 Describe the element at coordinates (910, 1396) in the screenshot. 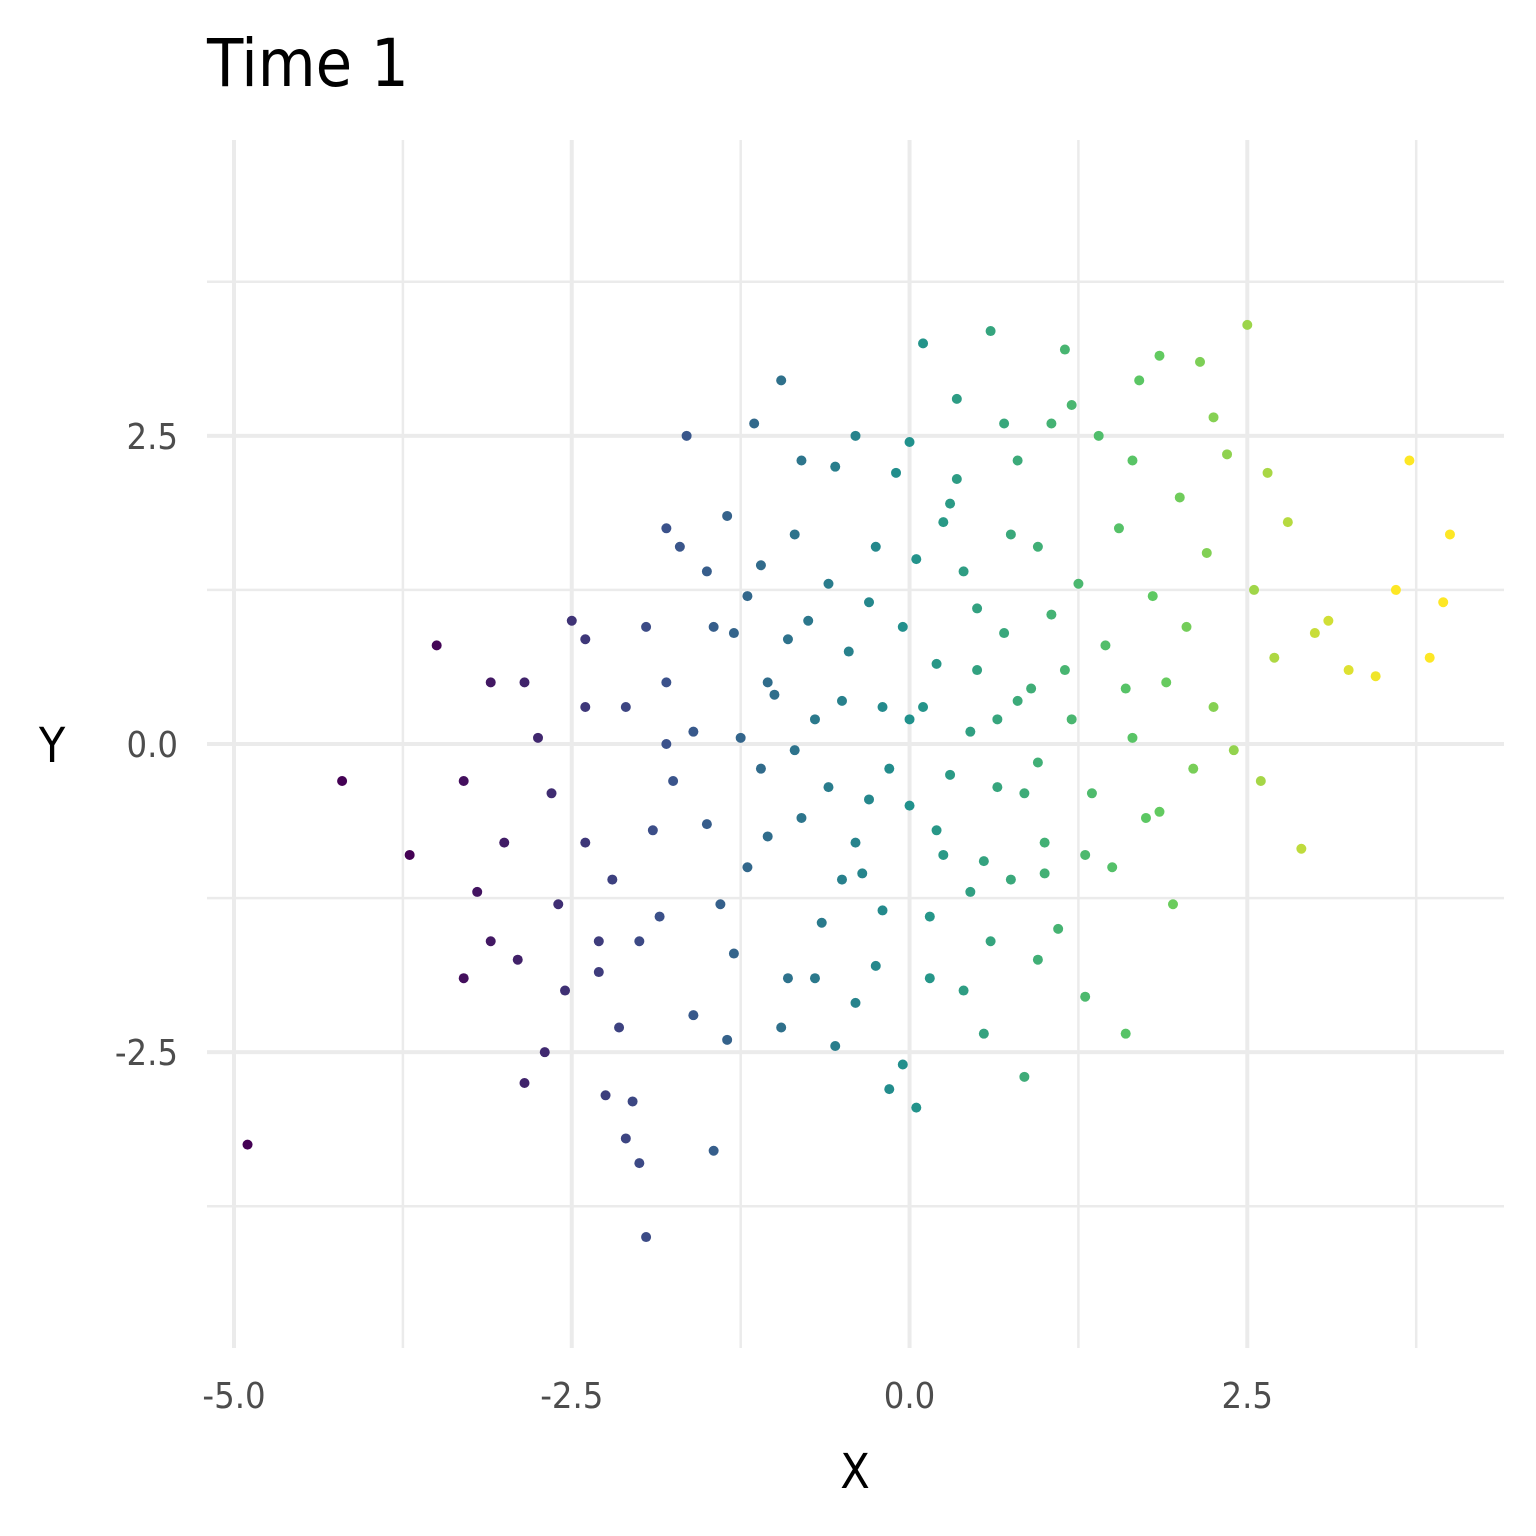

I see `x-tick-label: 0.0` at that location.